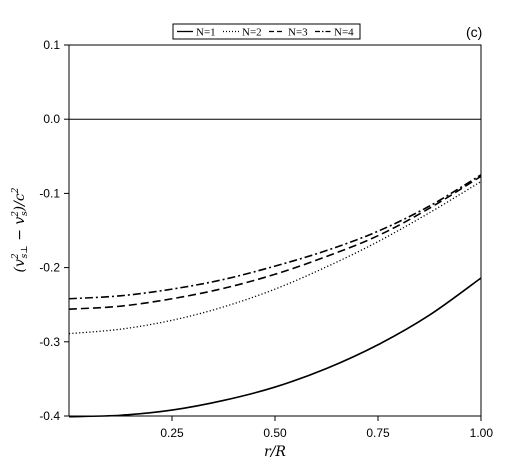 This screenshot has height=463, width=512. I want to click on y-axis-label-part: (v, so click(20, 265).